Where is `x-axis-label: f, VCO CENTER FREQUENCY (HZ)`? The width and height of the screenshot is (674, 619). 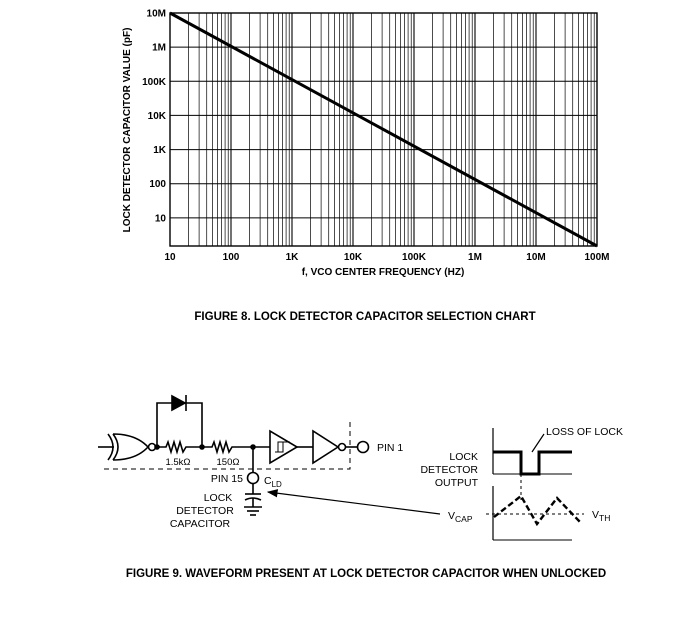 x-axis-label: f, VCO CENTER FREQUENCY (HZ) is located at coordinates (383, 272).